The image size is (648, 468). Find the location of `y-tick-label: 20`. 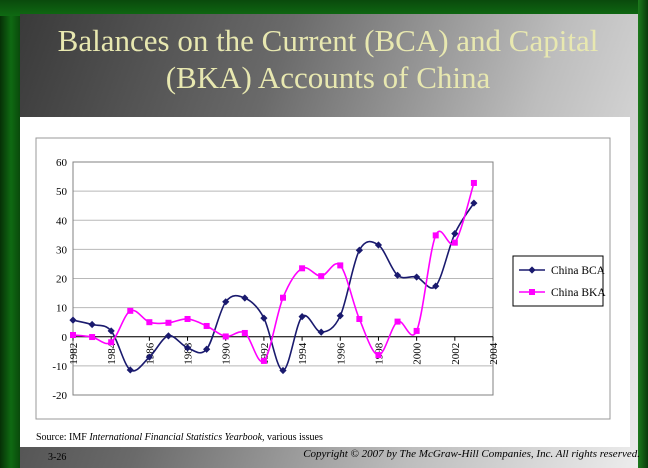

y-tick-label: 20 is located at coordinates (62, 280).